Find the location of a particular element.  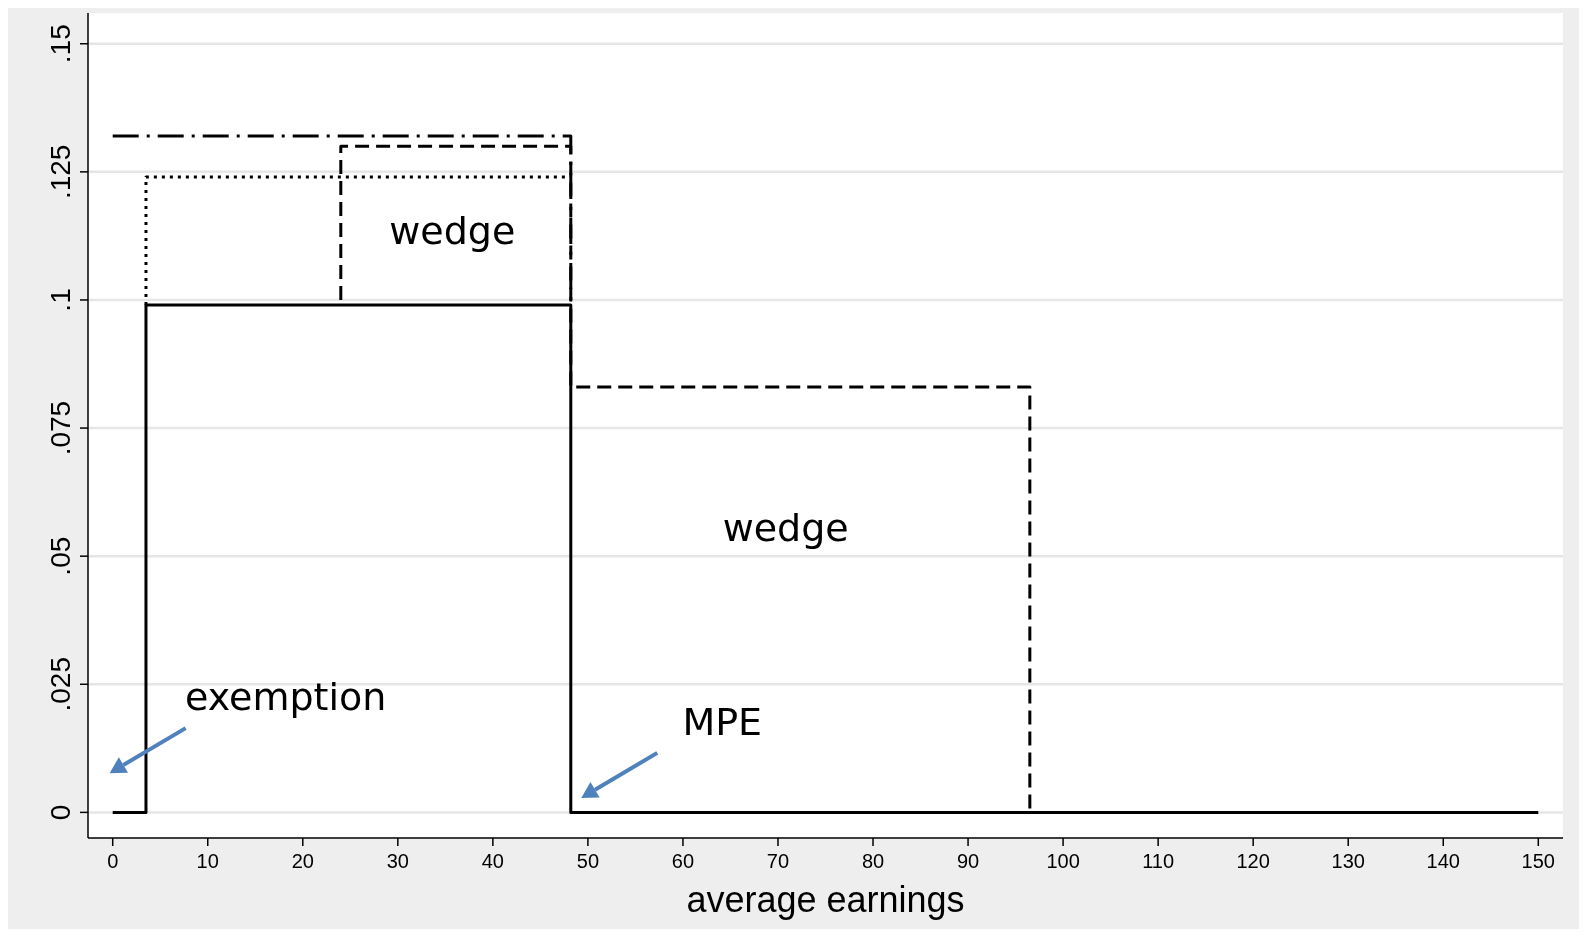

x-tick-label: 20 is located at coordinates (302, 861).